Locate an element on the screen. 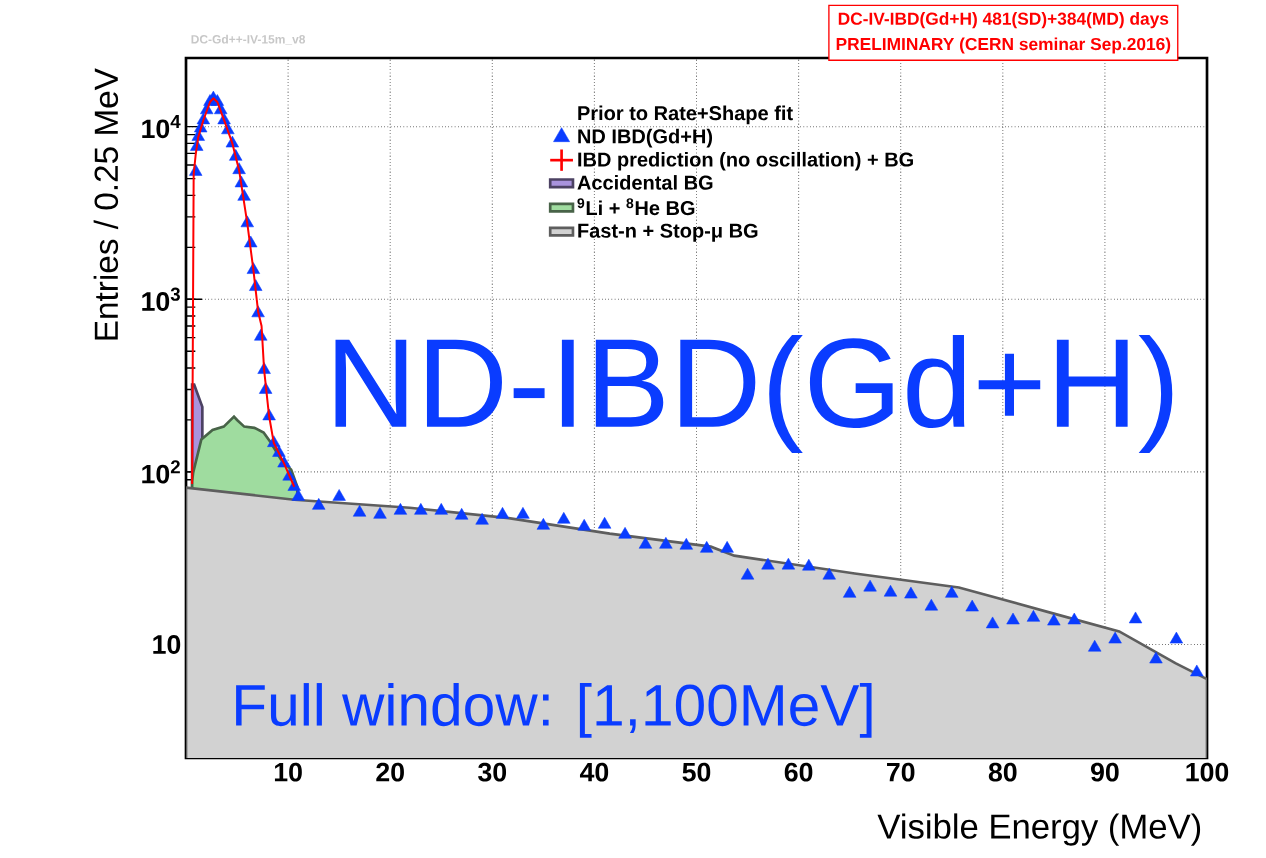 The width and height of the screenshot is (1266, 858). annotation: ND-IBD(Gd+H) is located at coordinates (754, 393).